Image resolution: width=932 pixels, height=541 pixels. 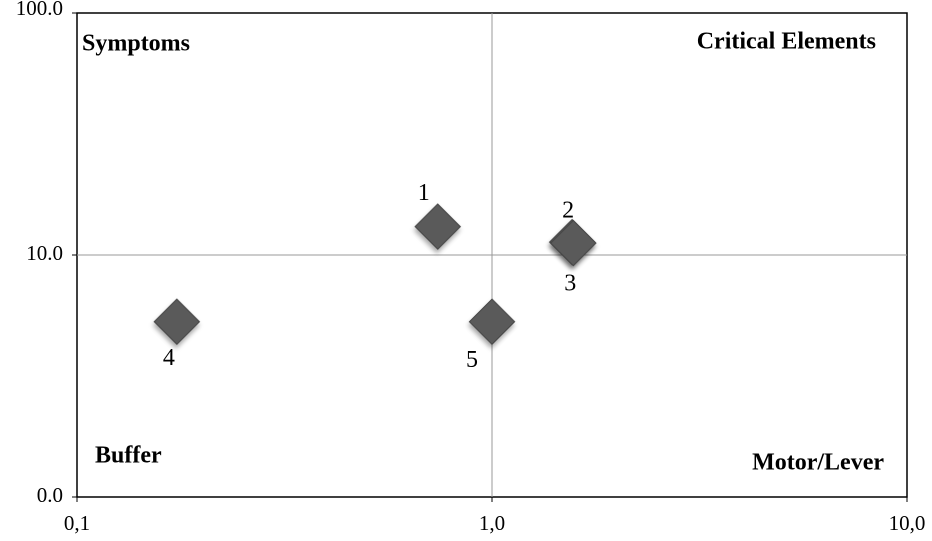 I want to click on point-label: 5, so click(x=472, y=360).